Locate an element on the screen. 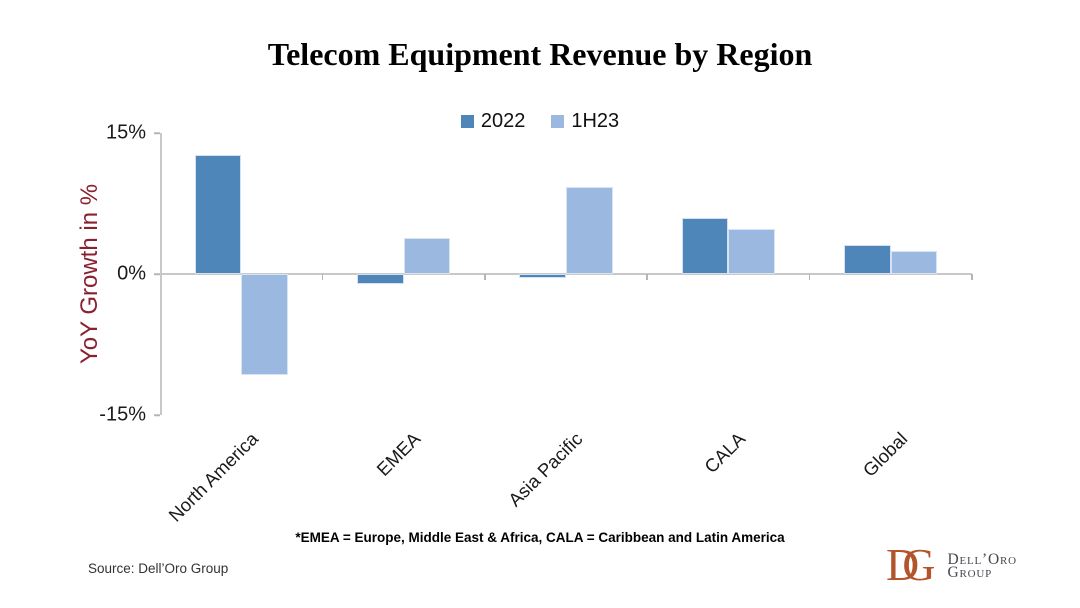 The image size is (1080, 608). chart-title: Telecom Equipment Revenue by Region is located at coordinates (540, 54).